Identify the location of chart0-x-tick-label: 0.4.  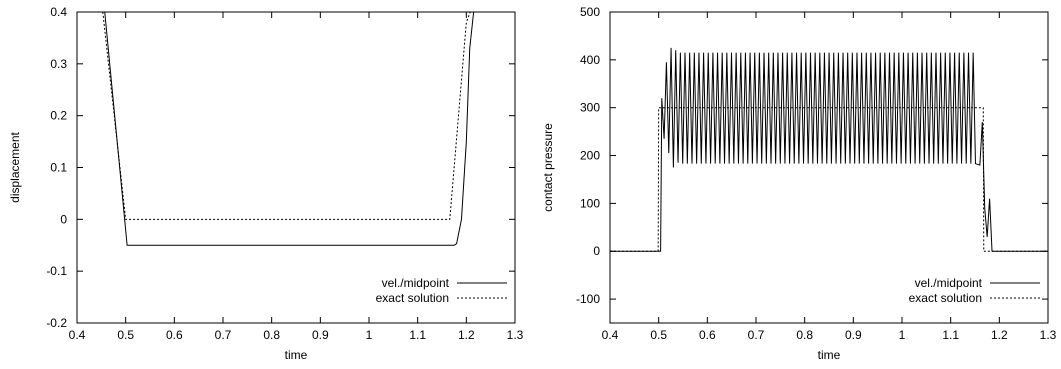
(77, 335).